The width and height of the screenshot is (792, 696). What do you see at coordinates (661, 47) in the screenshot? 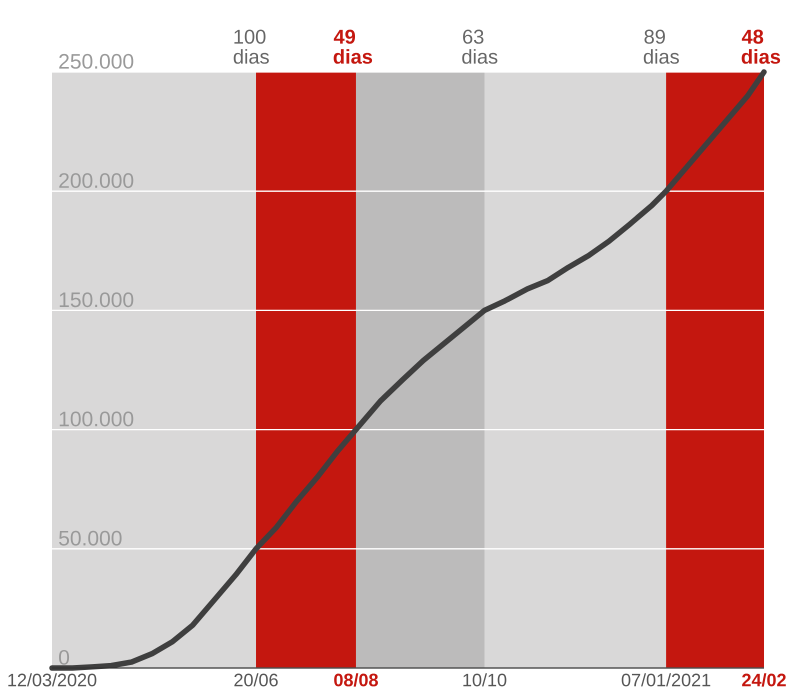
I see `band-label: 89 dias` at bounding box center [661, 47].